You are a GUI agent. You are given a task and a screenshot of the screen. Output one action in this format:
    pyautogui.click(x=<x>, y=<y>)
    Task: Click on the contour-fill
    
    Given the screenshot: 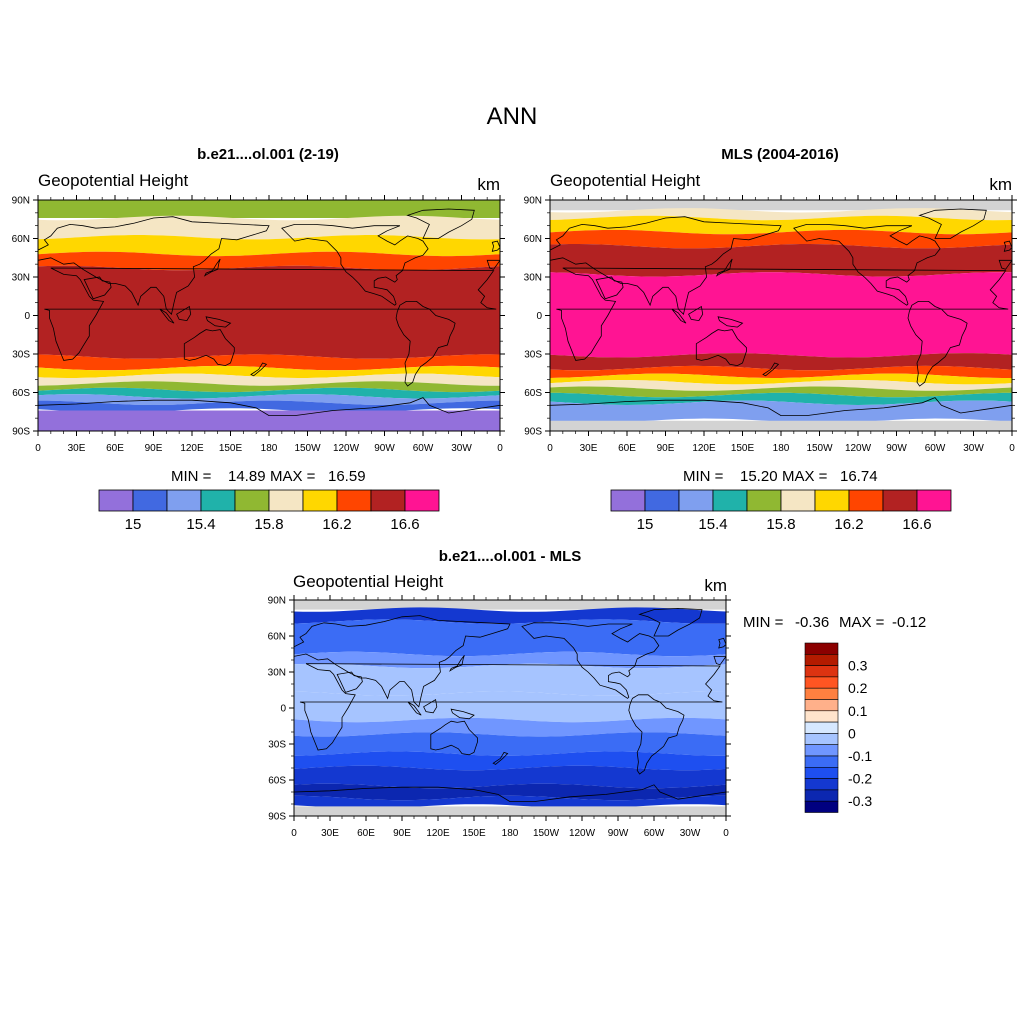 What is the action you would take?
    pyautogui.click(x=269, y=315)
    